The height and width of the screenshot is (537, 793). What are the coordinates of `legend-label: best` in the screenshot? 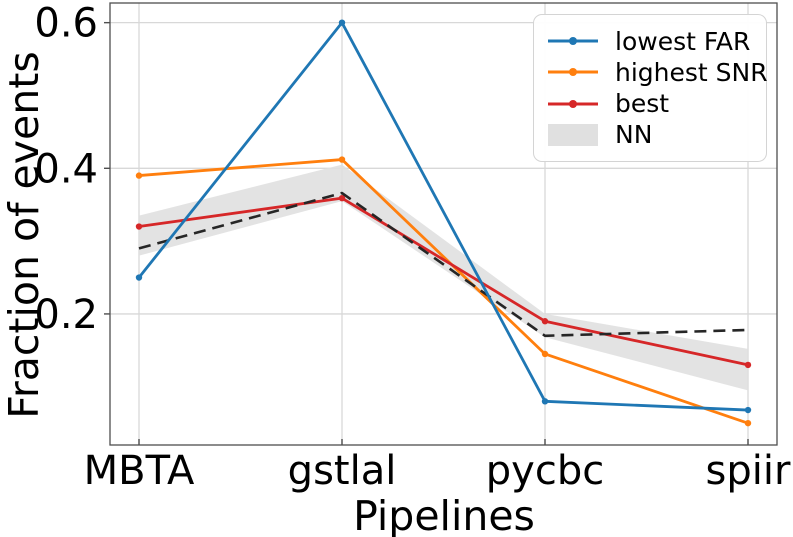 It's located at (642, 104).